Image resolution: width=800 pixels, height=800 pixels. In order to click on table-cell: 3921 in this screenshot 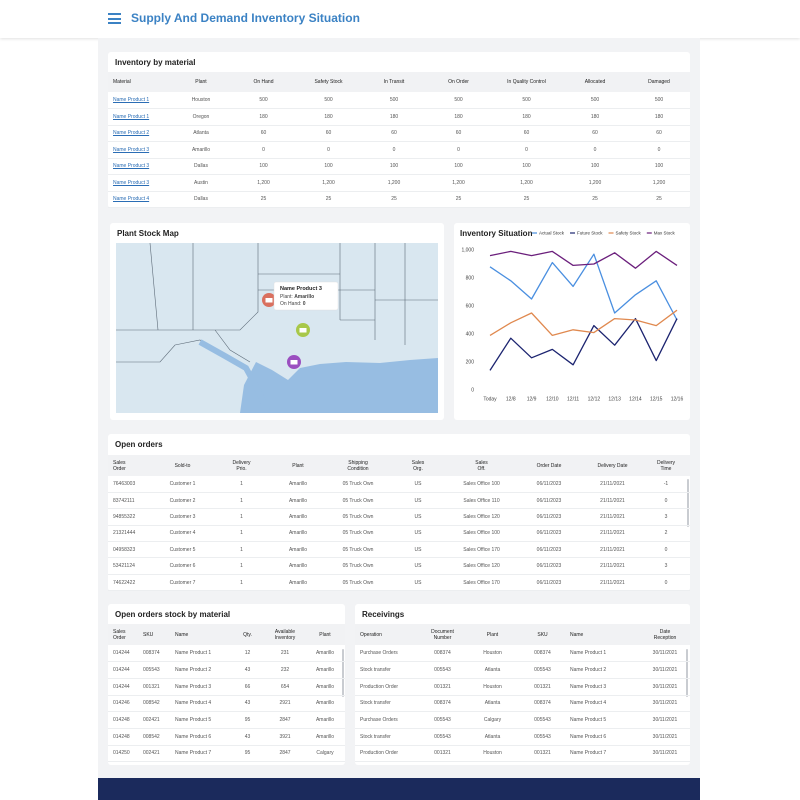, I will do `click(285, 737)`.